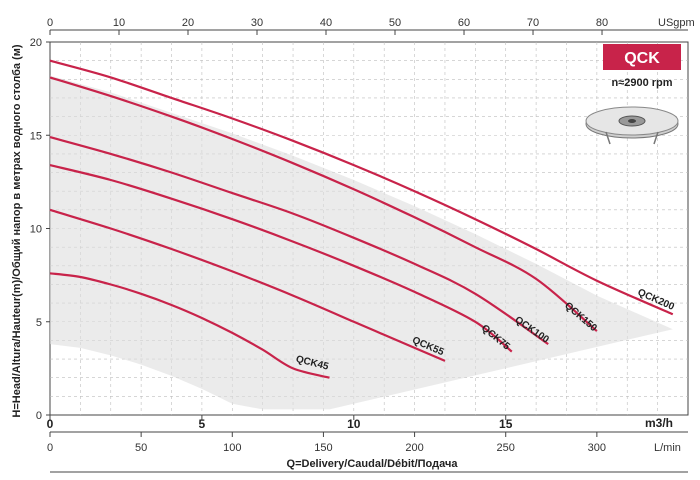 This screenshot has width=700, height=480. I want to click on top-tick-label: 80, so click(602, 23).